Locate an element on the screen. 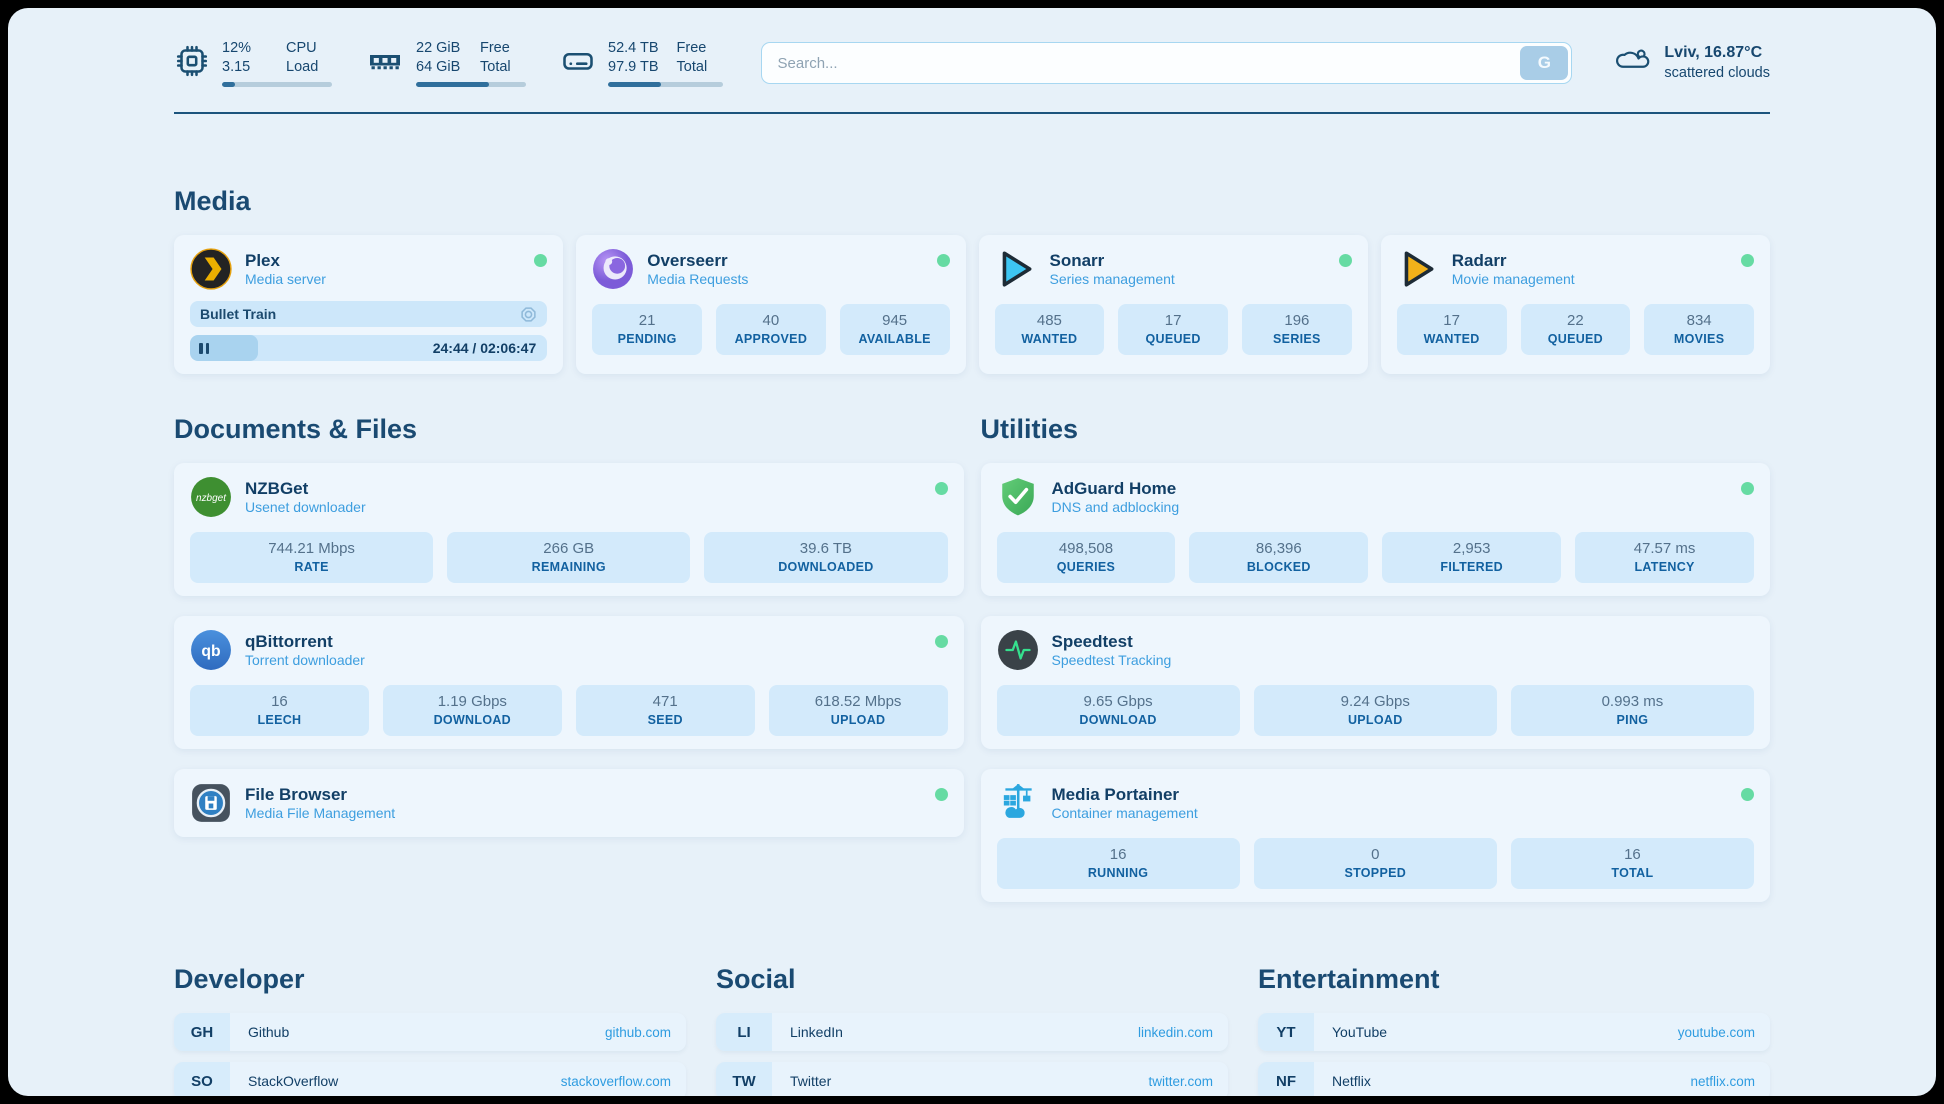  ram-progress-bar is located at coordinates (471, 84).